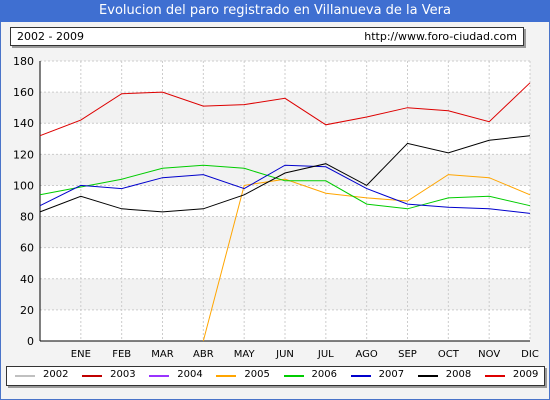 The width and height of the screenshot is (550, 400). What do you see at coordinates (27, 310) in the screenshot?
I see `y-tick-label: 20` at bounding box center [27, 310].